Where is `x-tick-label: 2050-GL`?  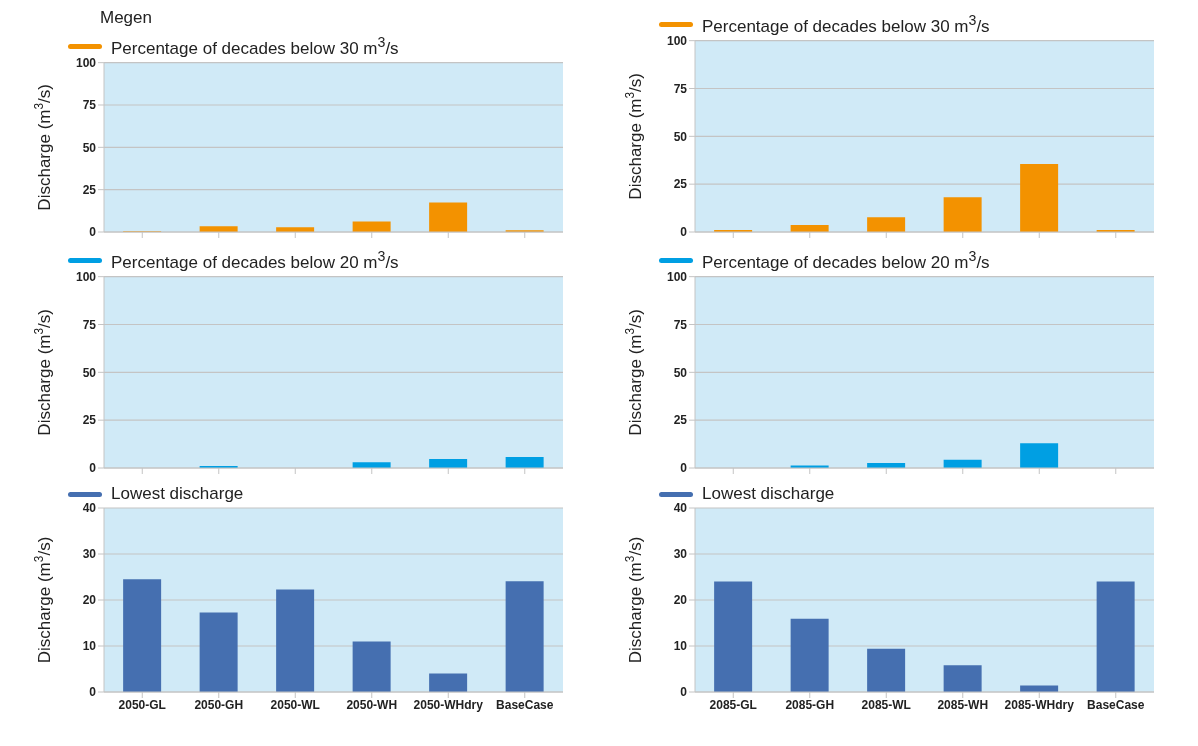 x-tick-label: 2050-GL is located at coordinates (142, 704).